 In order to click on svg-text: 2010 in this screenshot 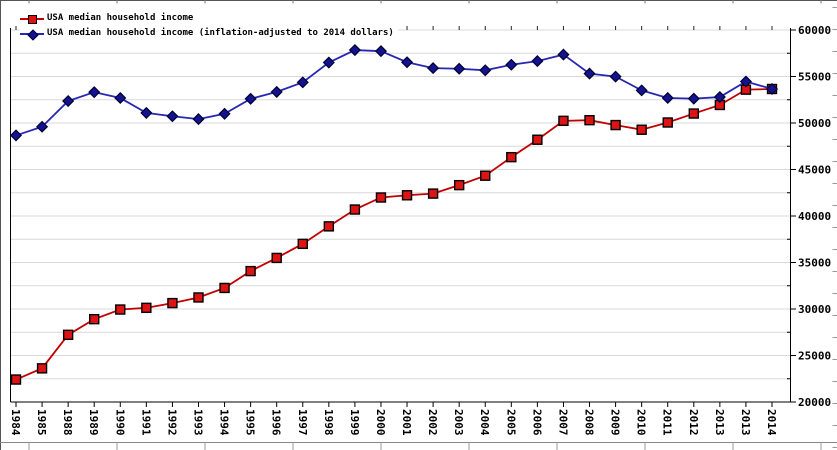, I will do `click(641, 422)`.